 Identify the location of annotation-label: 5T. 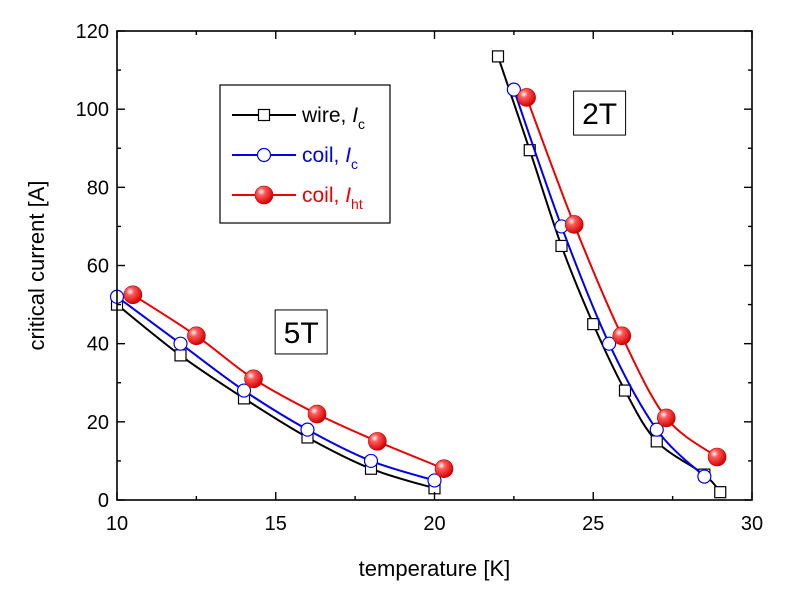
(301, 333).